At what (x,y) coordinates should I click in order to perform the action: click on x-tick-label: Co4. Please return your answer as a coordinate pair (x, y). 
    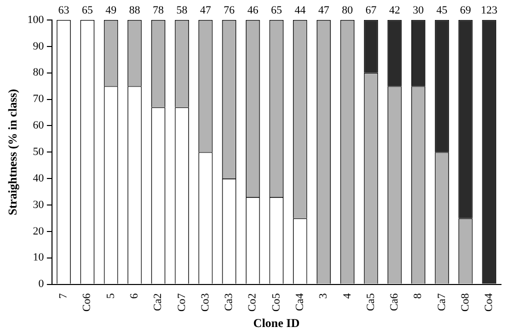
    Looking at the image, I should click on (489, 302).